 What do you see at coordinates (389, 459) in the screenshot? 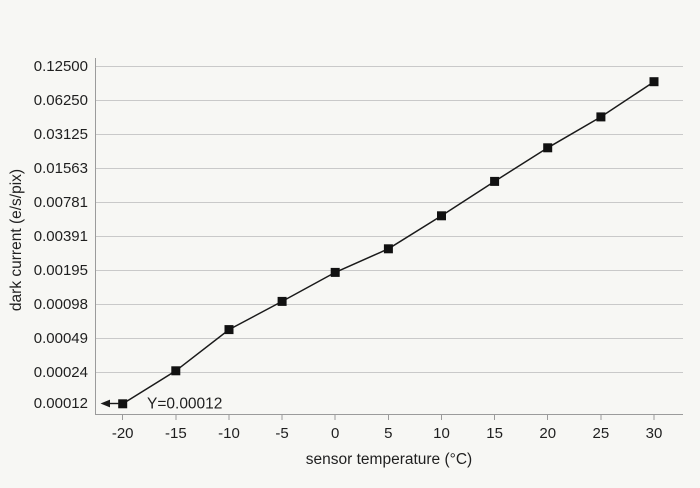
I see `x-axis-title: sensor temperature (°C)` at bounding box center [389, 459].